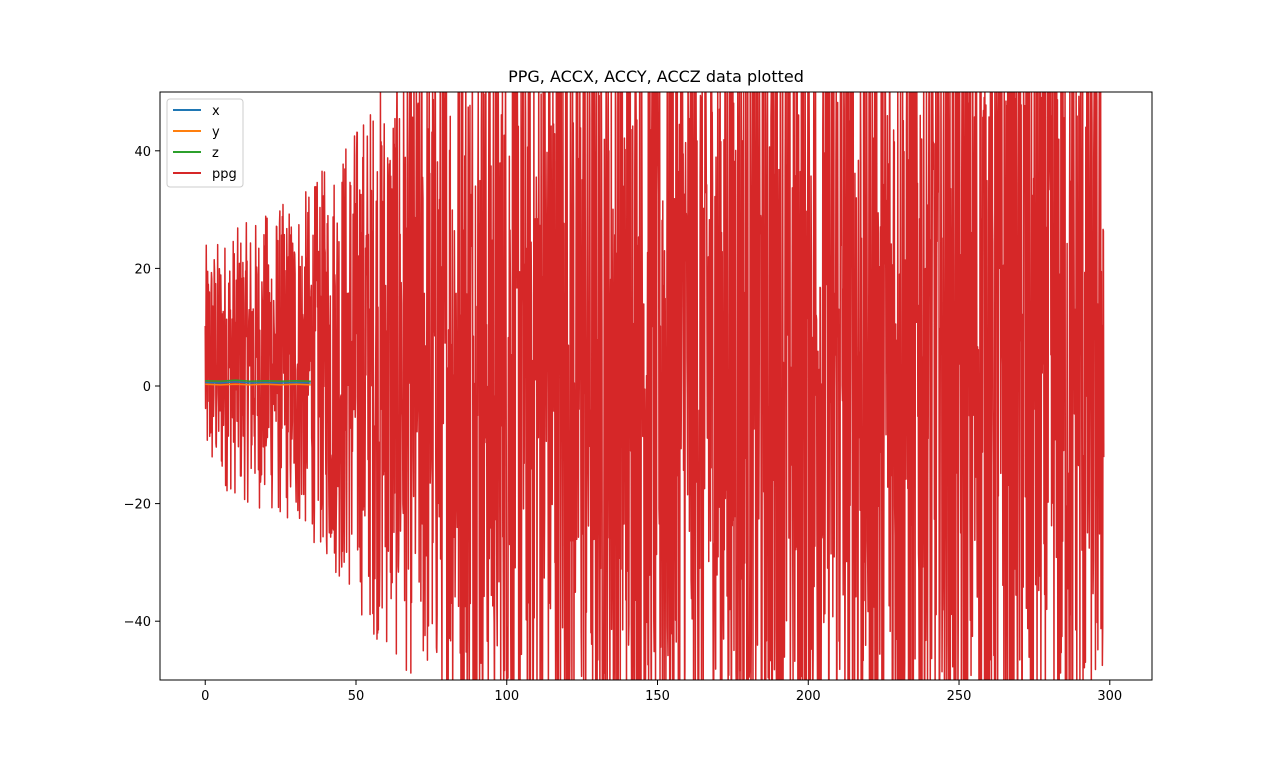 This screenshot has width=1280, height=764. I want to click on y-tick-label: −20, so click(137, 505).